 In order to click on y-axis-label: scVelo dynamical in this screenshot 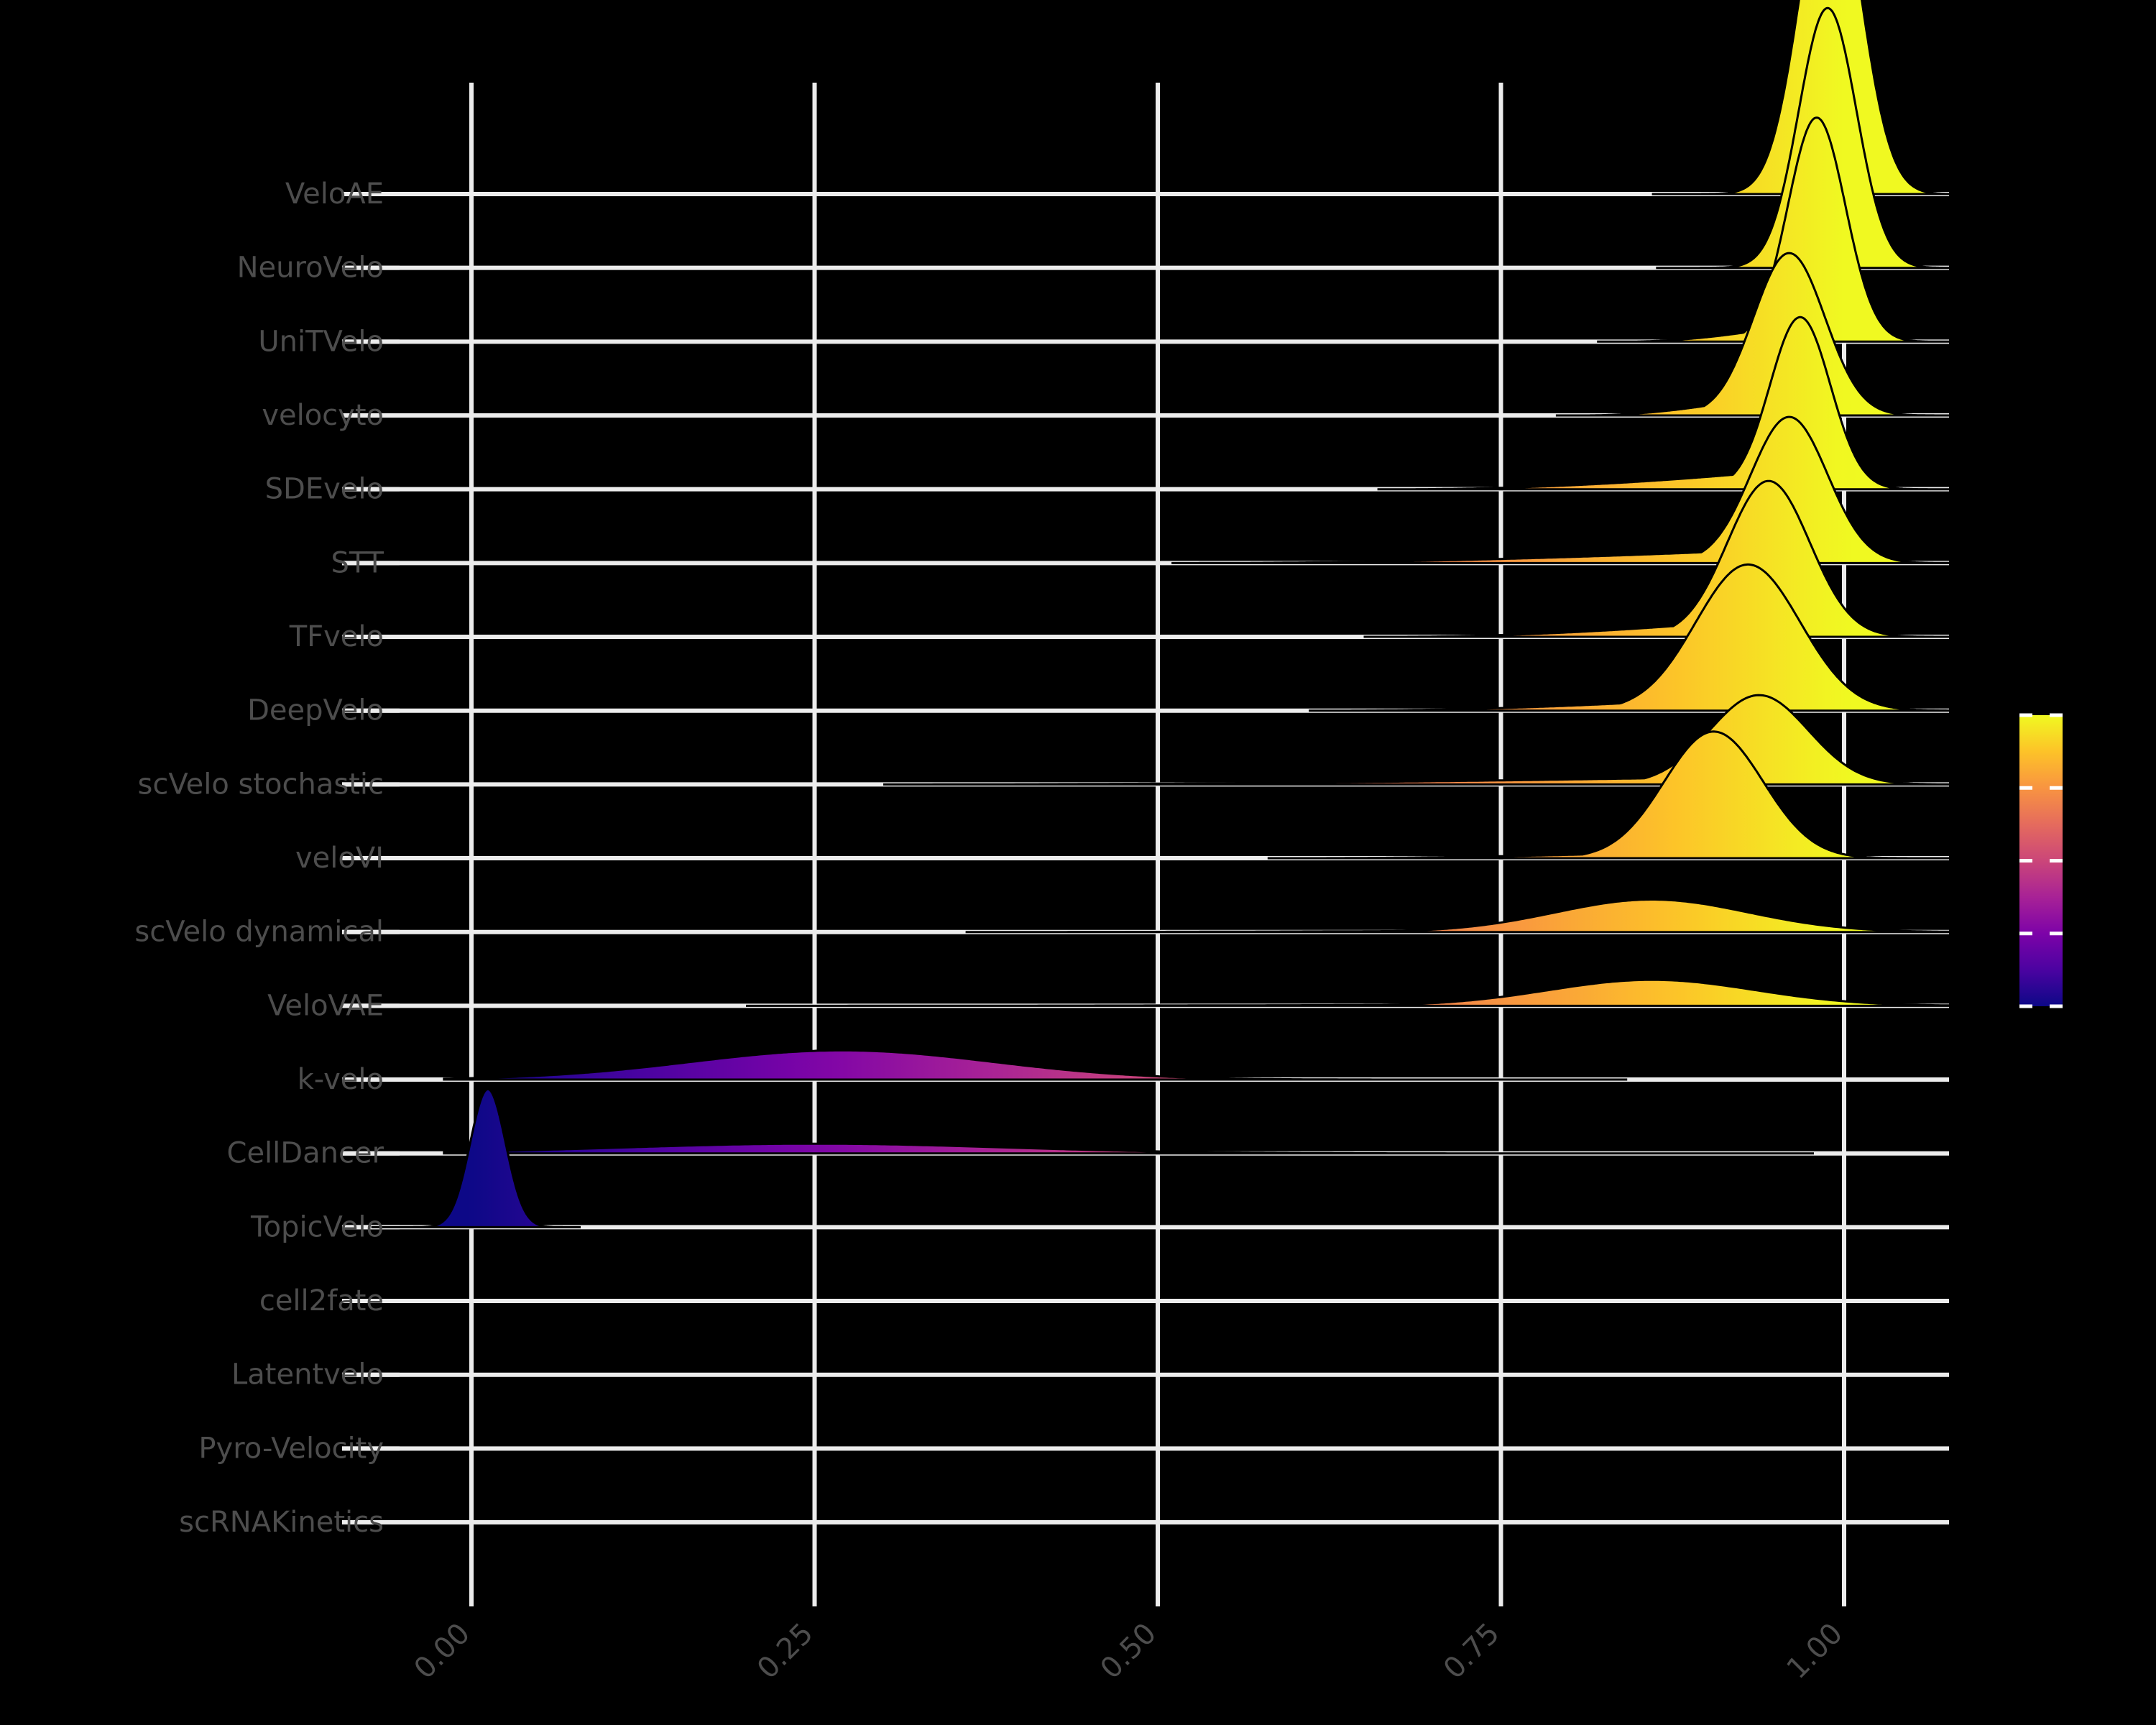, I will do `click(259, 932)`.